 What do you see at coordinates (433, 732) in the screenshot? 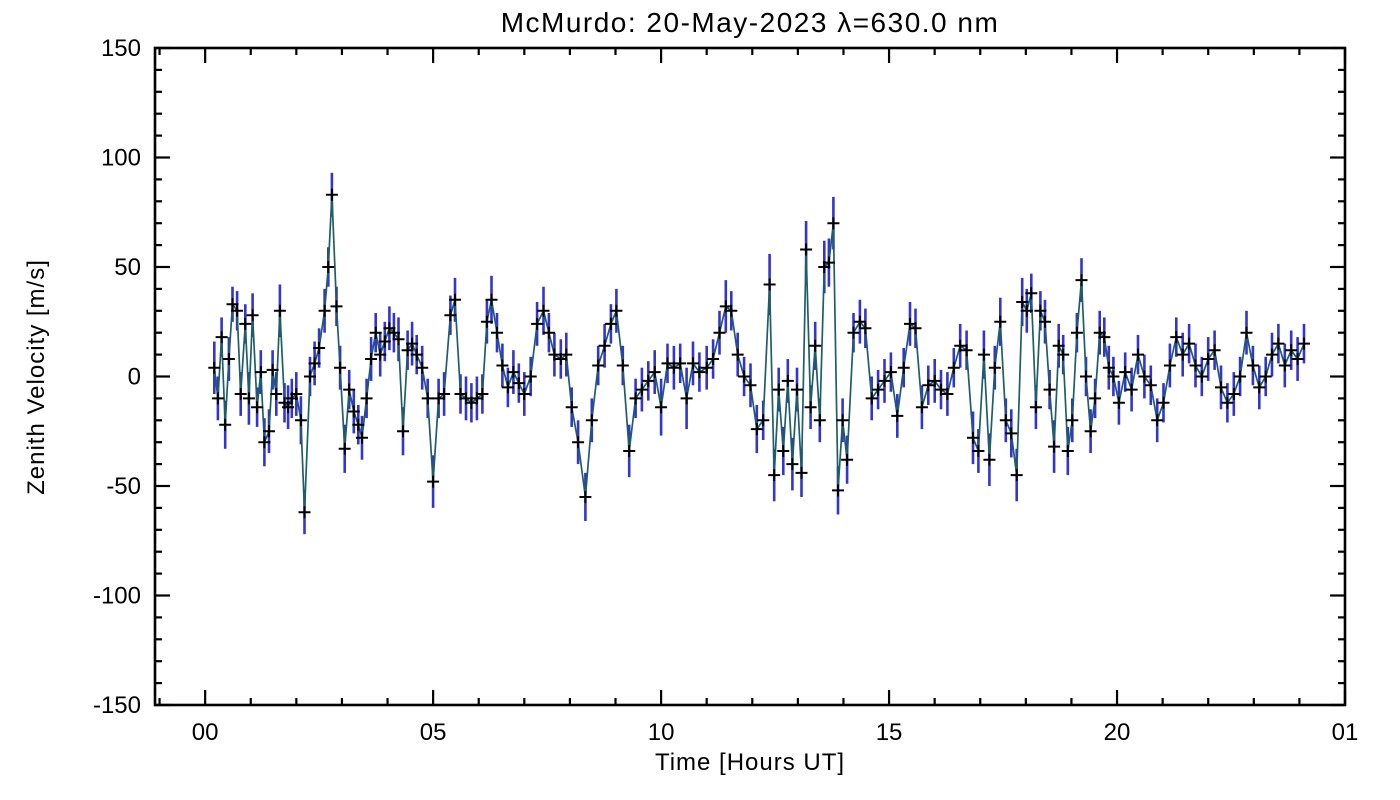
I see `x-tick-label: 05` at bounding box center [433, 732].